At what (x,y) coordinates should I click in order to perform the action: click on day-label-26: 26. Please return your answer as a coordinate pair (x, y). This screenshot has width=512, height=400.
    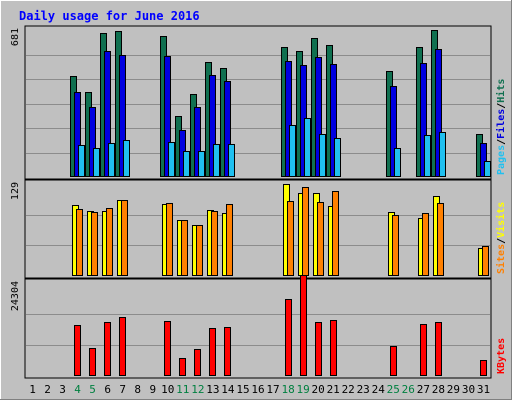
    Looking at the image, I should click on (408, 389).